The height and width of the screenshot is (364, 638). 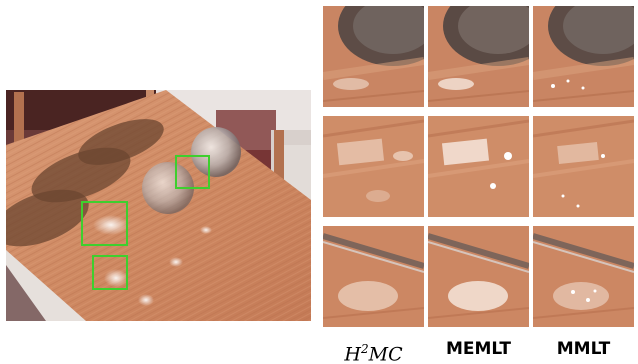 I want to click on crop-mmlt-row2, so click(x=583, y=166).